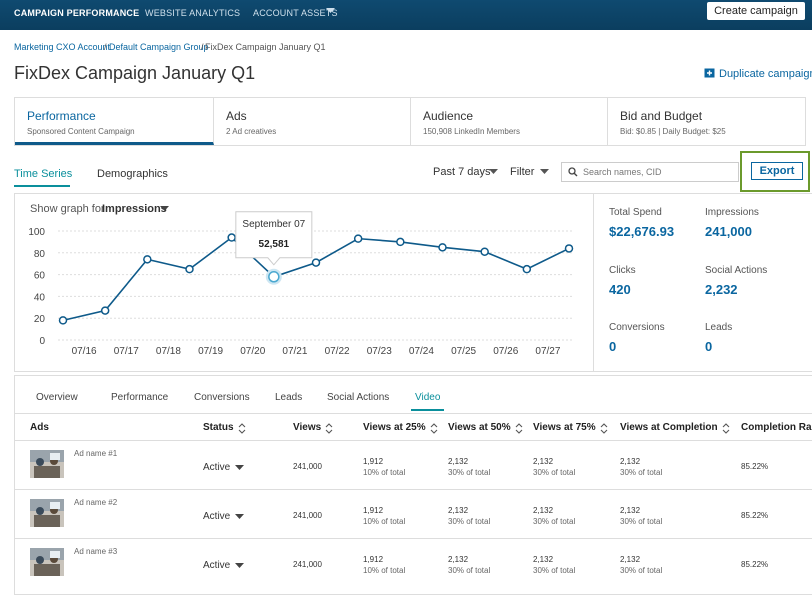  I want to click on create-campaign-button: Create campaign, so click(756, 11).